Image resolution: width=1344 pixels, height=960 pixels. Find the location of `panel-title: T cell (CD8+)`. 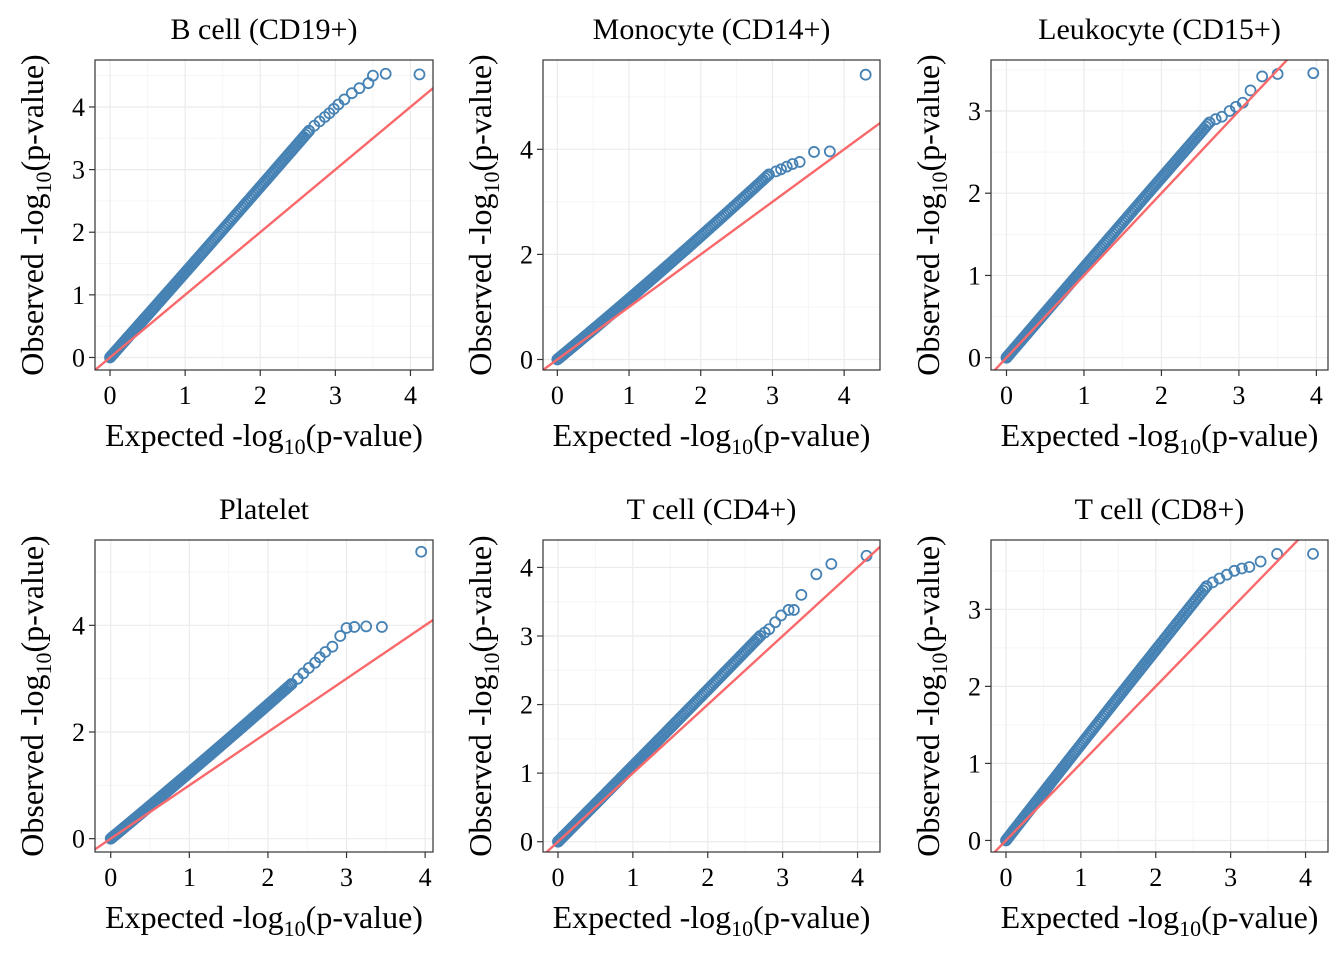

panel-title: T cell (CD8+) is located at coordinates (1160, 509).